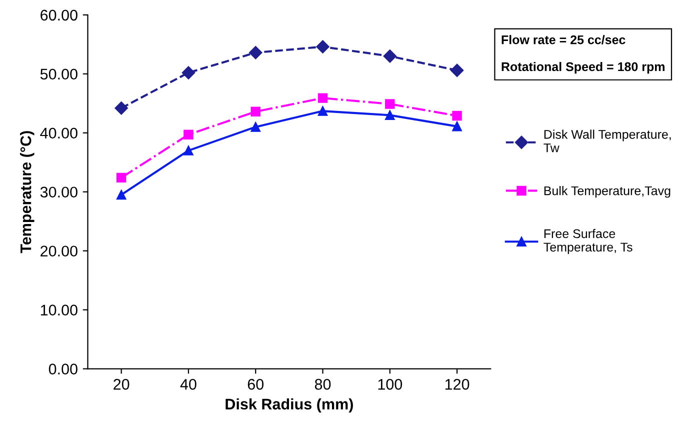  Describe the element at coordinates (457, 384) in the screenshot. I see `x-tick-label: 120` at that location.